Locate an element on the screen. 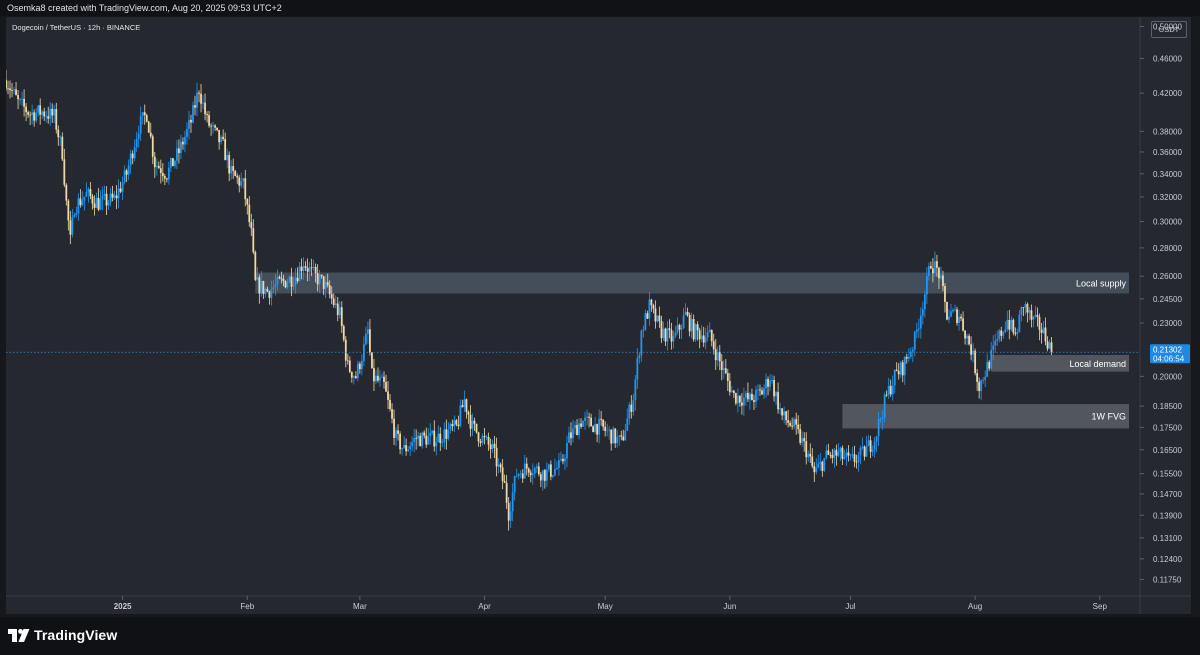 The height and width of the screenshot is (655, 1200). brand-logo: TradingView is located at coordinates (62, 635).